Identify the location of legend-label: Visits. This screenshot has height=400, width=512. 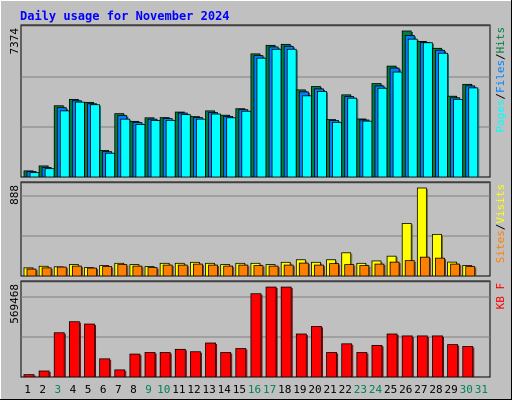
(500, 204).